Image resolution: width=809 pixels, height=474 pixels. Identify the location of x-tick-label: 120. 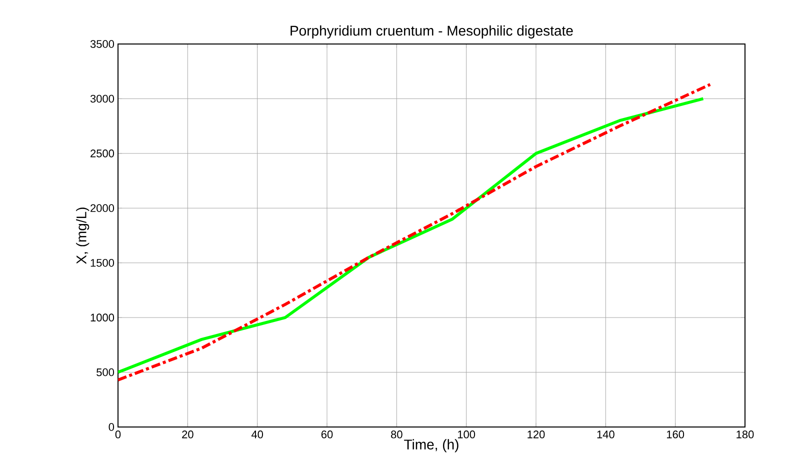
(536, 434).